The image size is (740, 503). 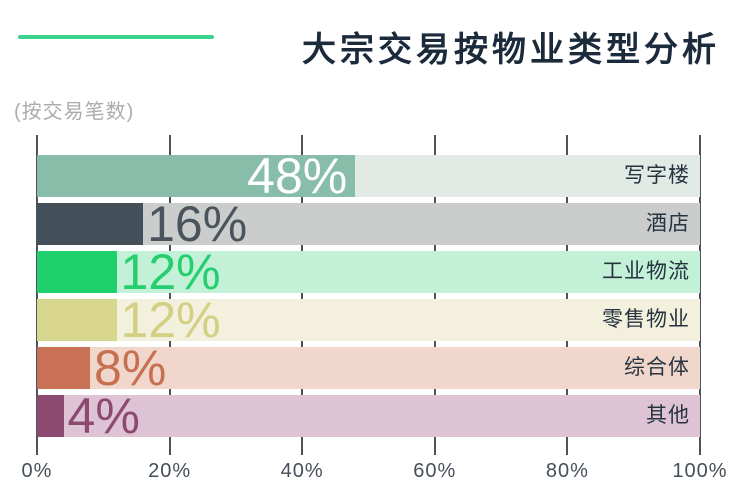 What do you see at coordinates (130, 368) in the screenshot?
I see `bar-value-label: 8%` at bounding box center [130, 368].